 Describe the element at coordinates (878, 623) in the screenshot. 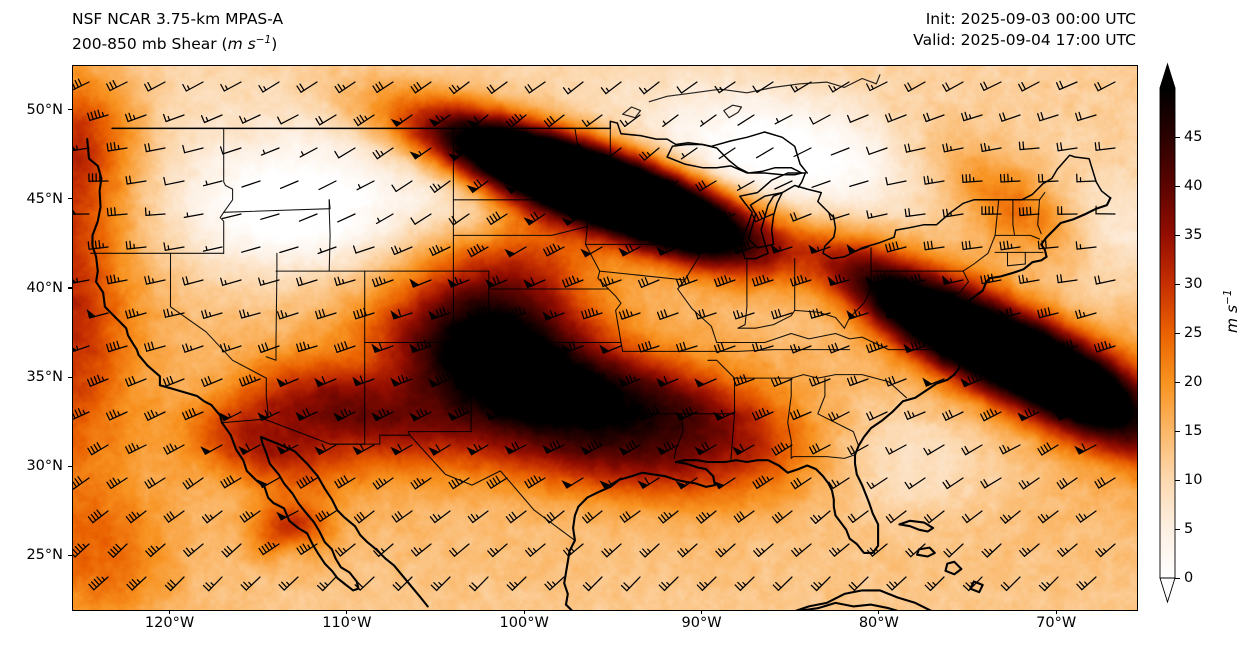

I see `x-tick-label: 80°W` at that location.